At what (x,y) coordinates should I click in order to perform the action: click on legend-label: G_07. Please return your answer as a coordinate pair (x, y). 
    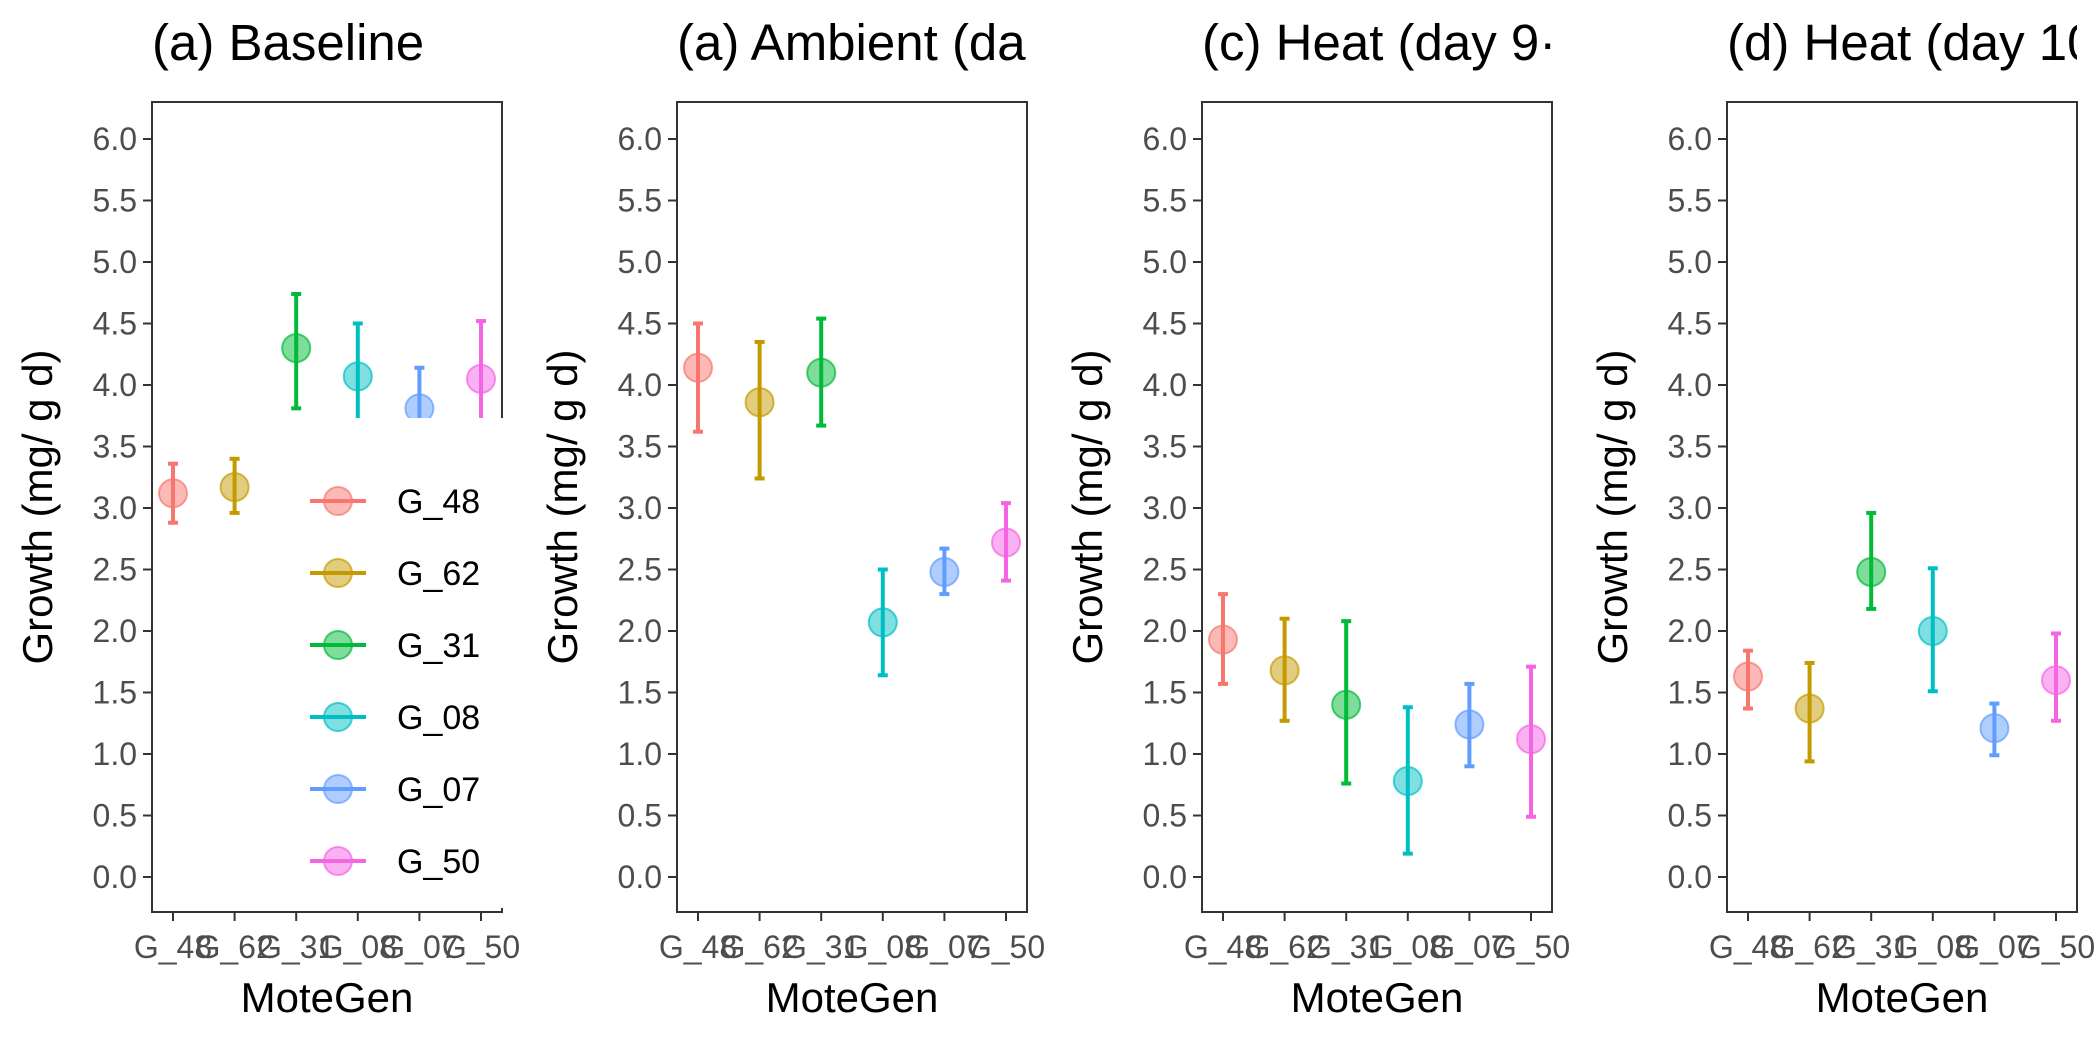
    Looking at the image, I should click on (438, 790).